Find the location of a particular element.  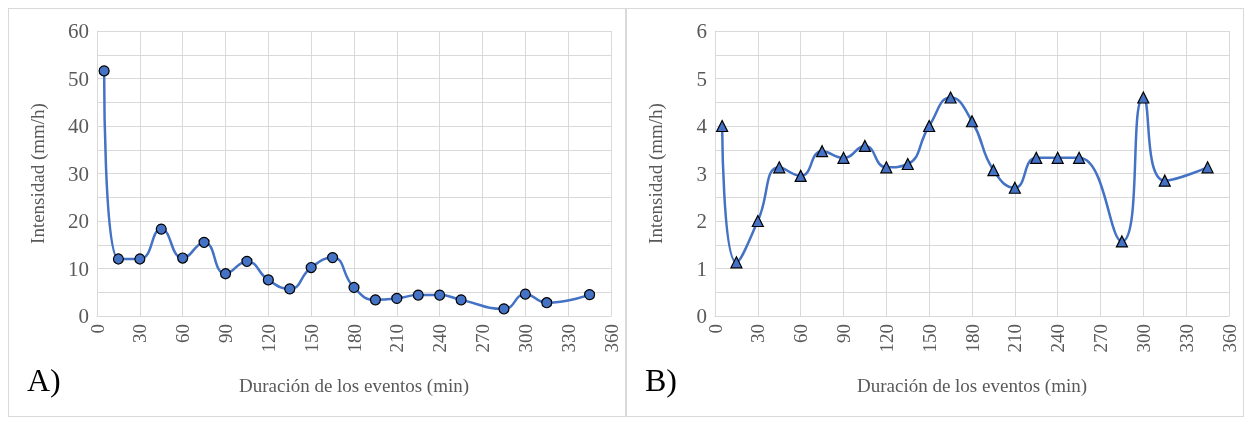

text: B) is located at coordinates (661, 380).